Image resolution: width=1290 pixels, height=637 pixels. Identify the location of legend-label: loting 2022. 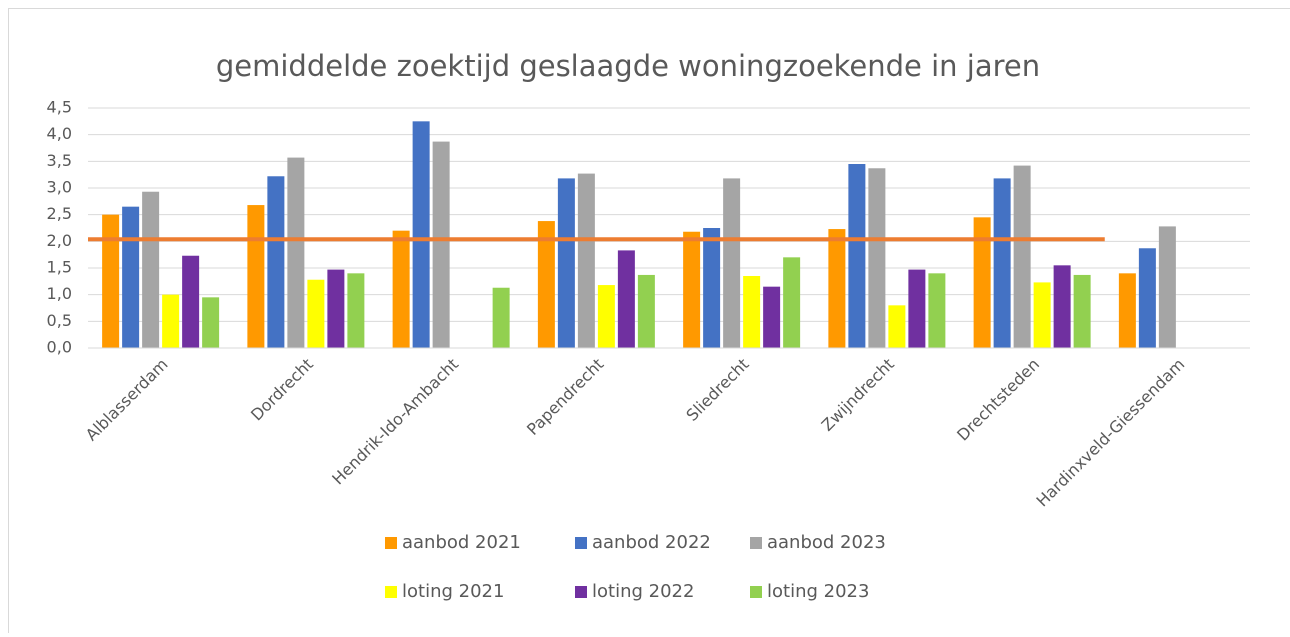
(643, 591).